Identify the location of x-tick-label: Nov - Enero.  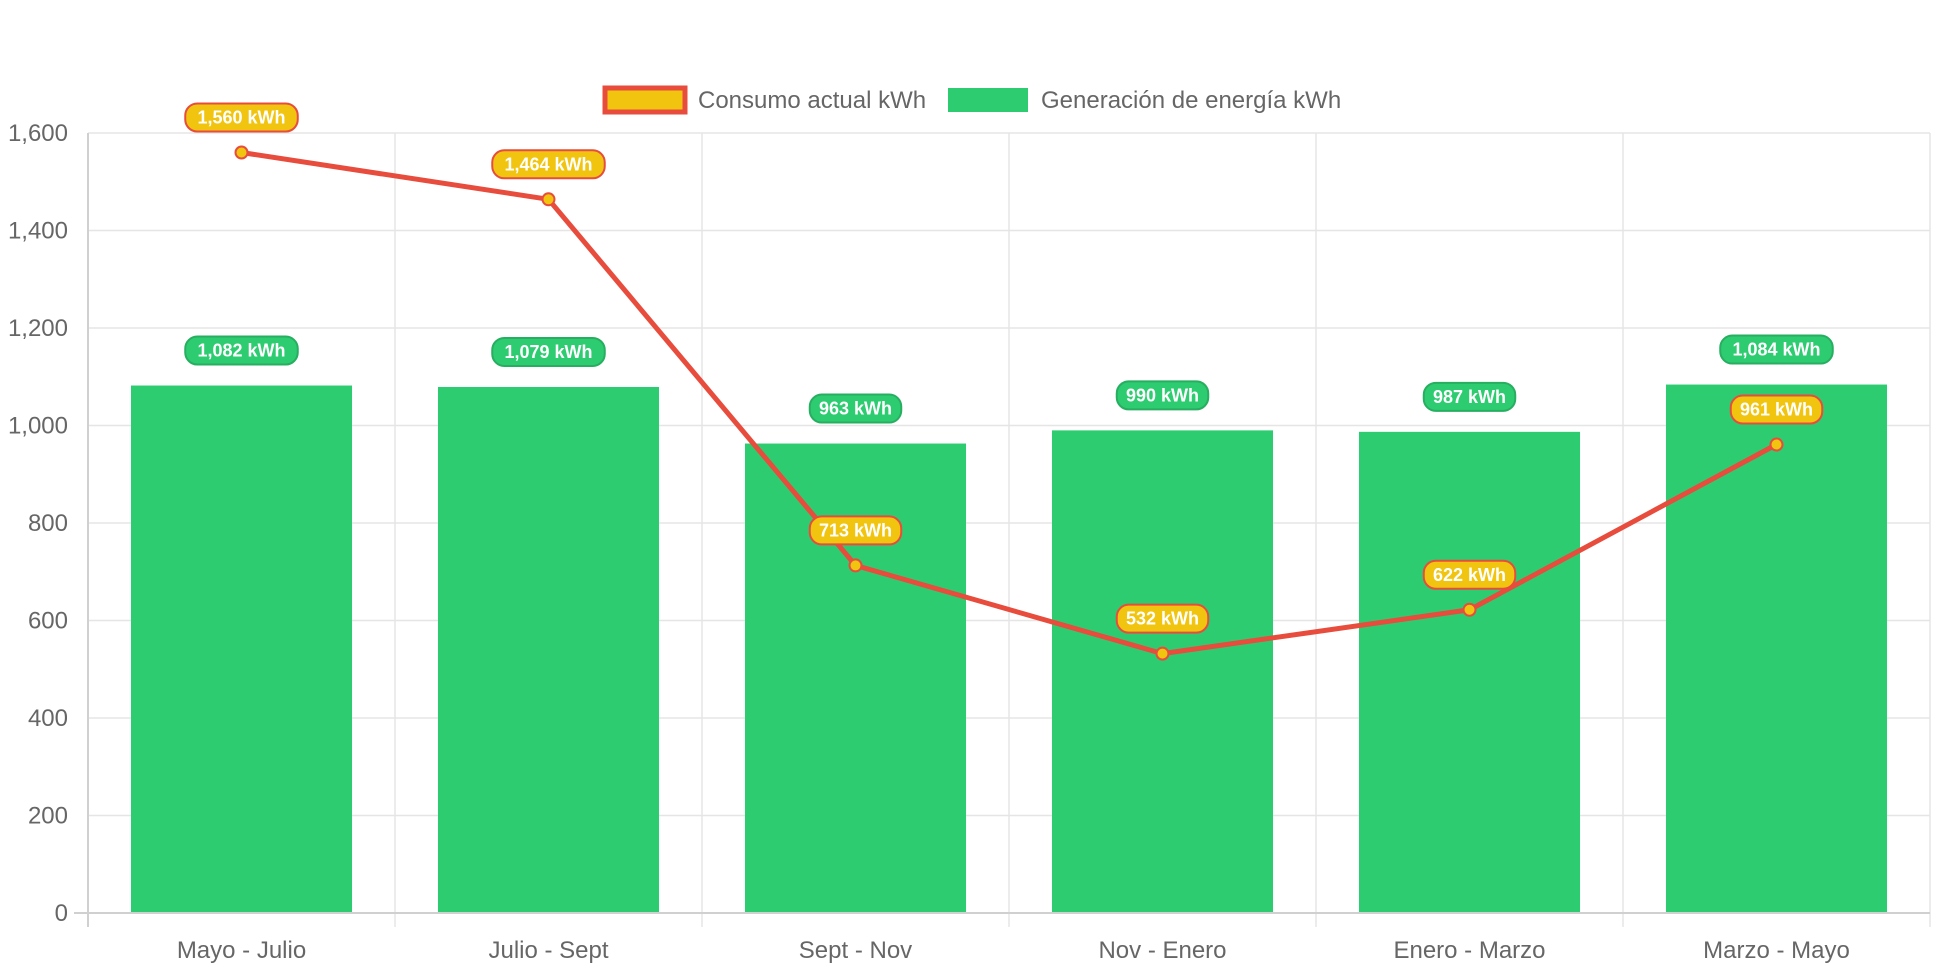
(1162, 950).